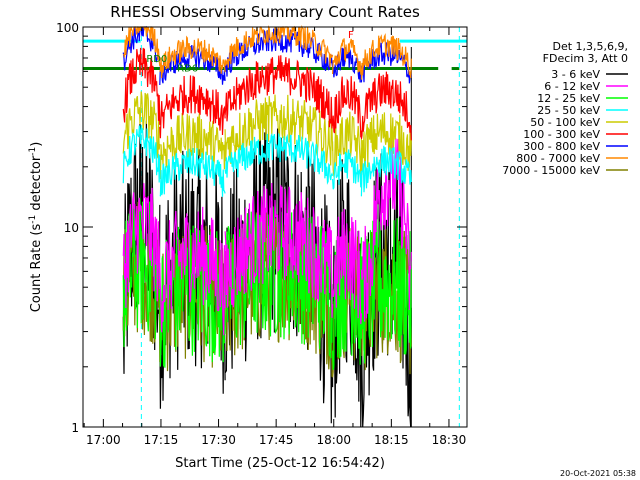 The image size is (640, 480). I want to click on y-axis-label-main: Count Rate (s, so click(36, 268).